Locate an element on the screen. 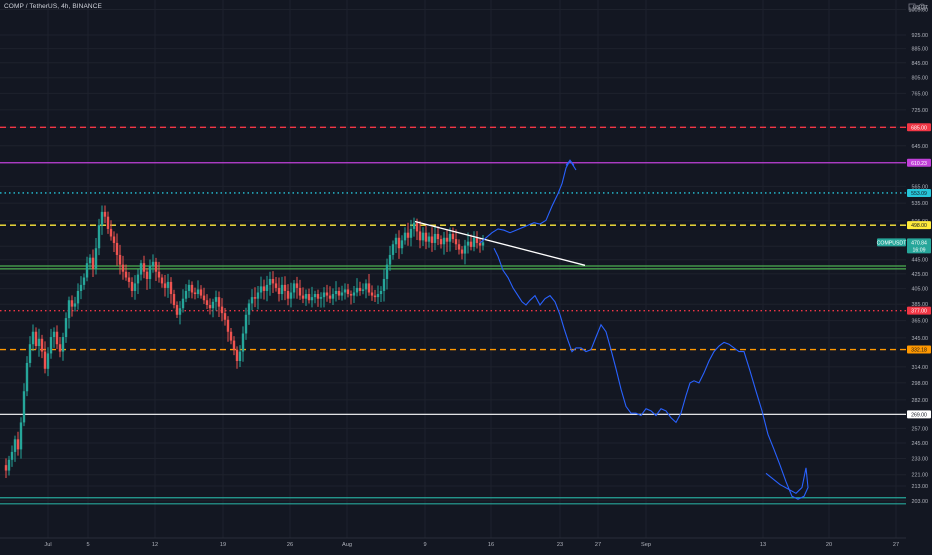 This screenshot has width=932, height=555. x-tick-label: 20 is located at coordinates (829, 545).